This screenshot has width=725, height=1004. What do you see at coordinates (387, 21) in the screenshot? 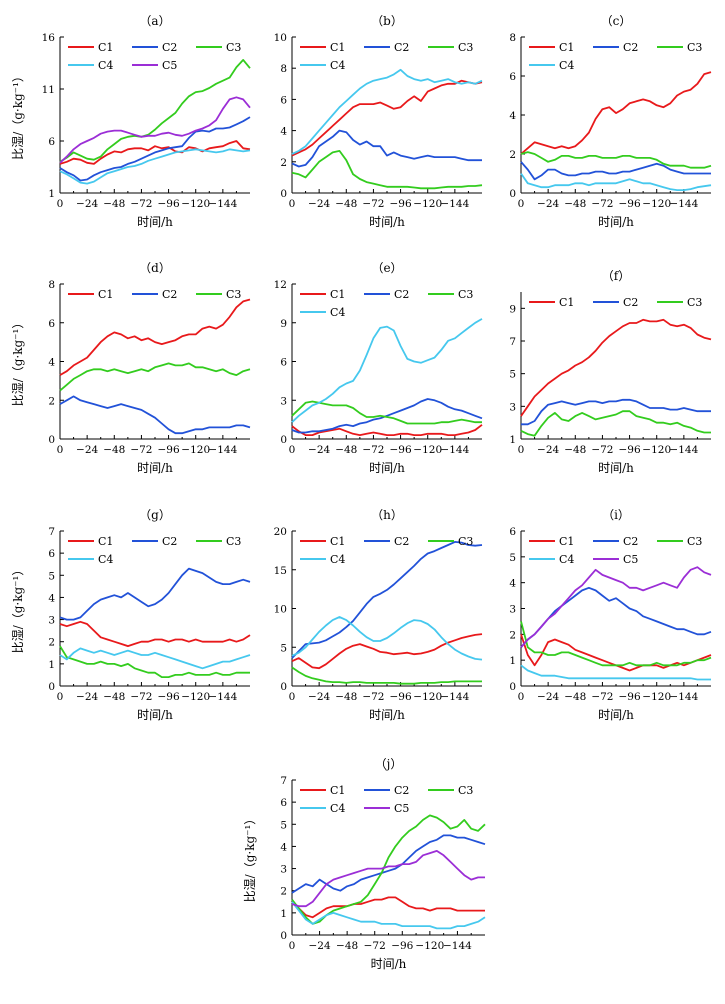
I see `panel-title: （b）` at bounding box center [387, 21].